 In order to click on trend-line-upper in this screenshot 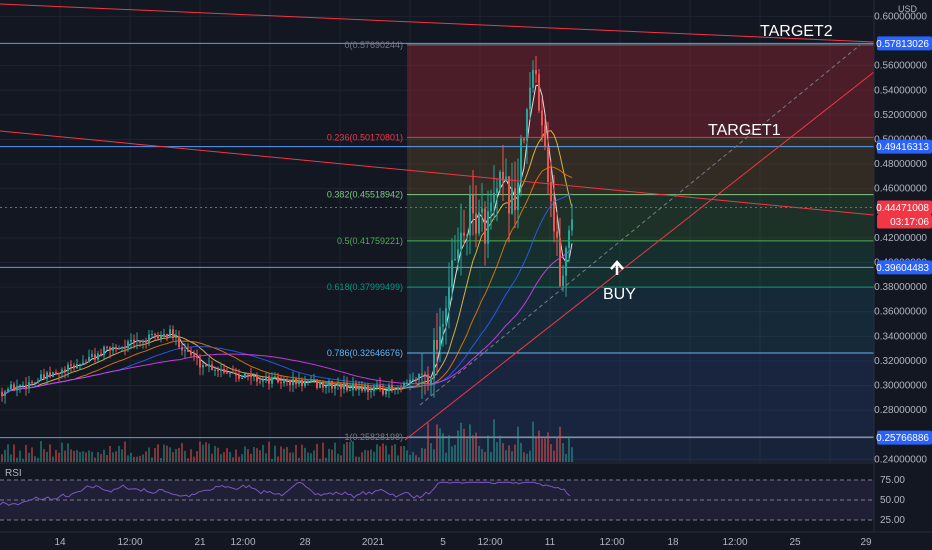, I will do `click(437, 23)`.